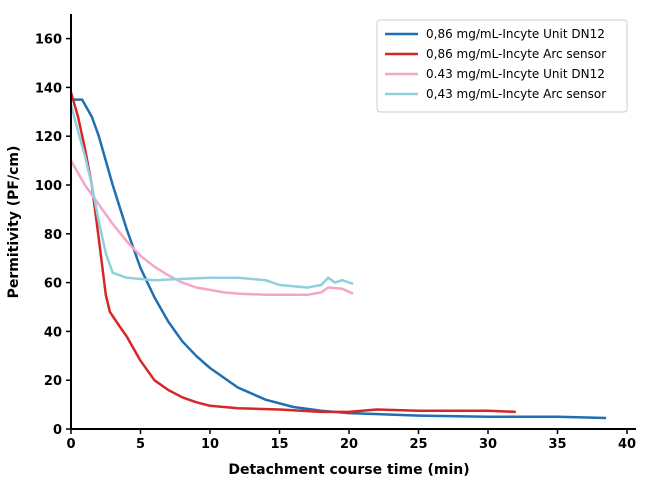  What do you see at coordinates (48, 88) in the screenshot?
I see `y-tick-label: 140` at bounding box center [48, 88].